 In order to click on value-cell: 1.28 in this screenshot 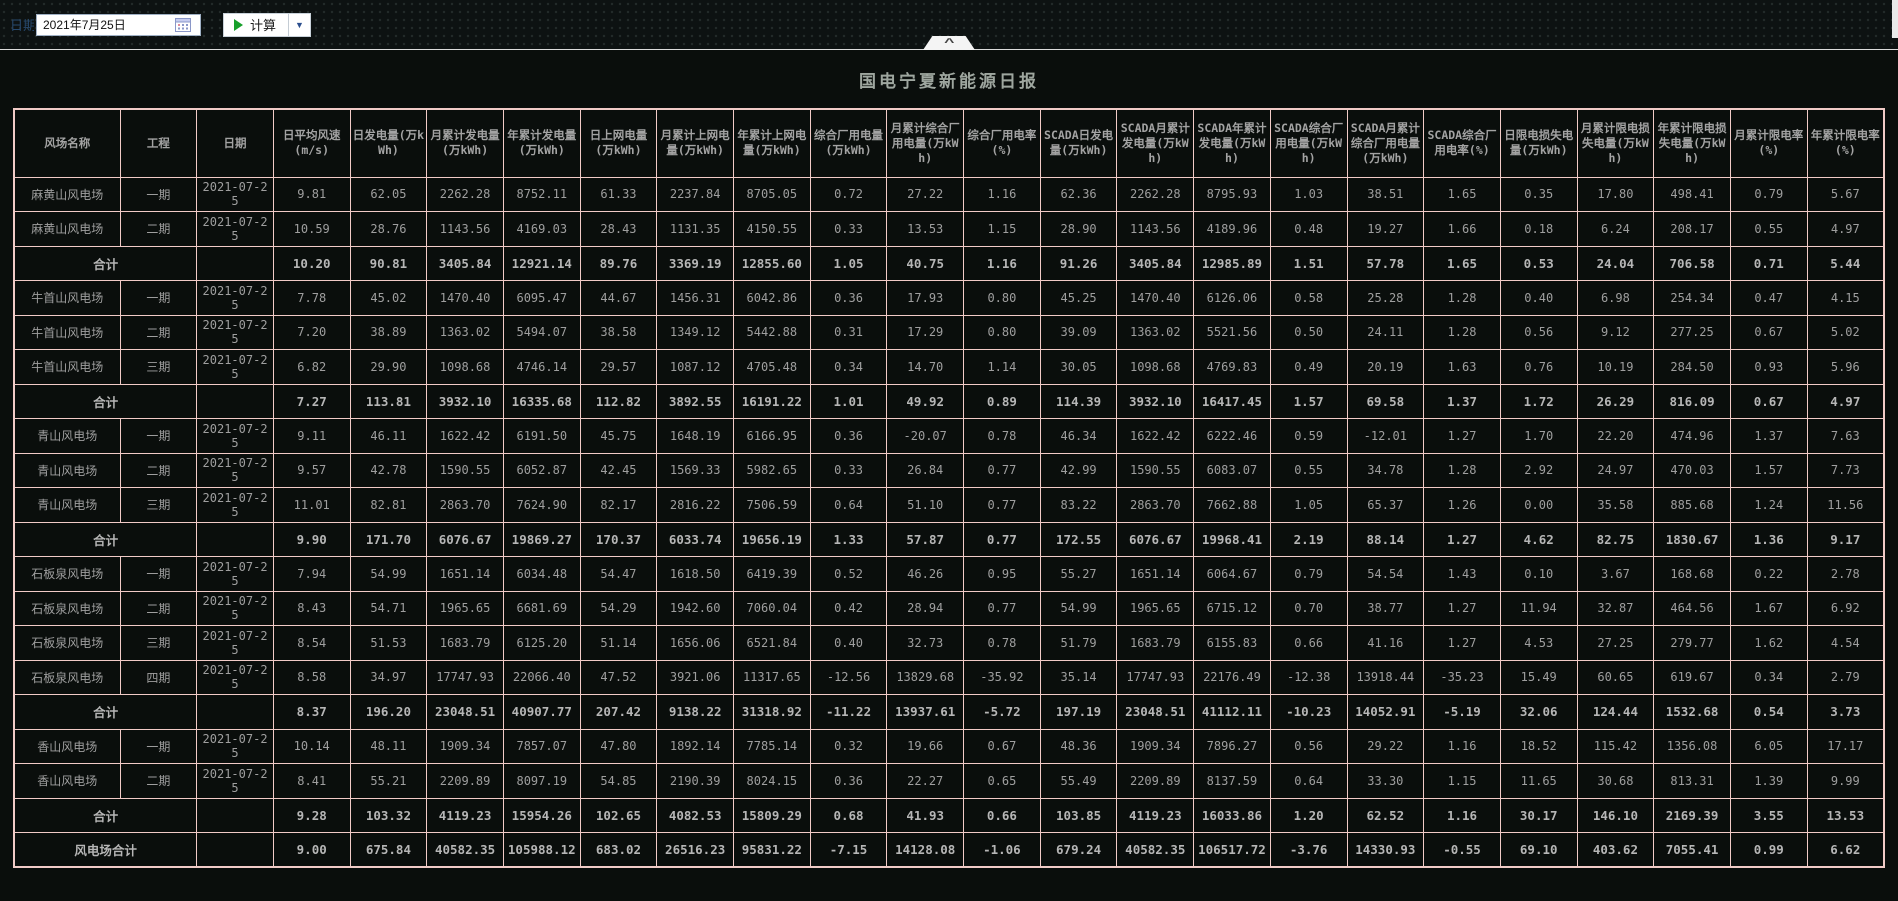, I will do `click(1462, 470)`.